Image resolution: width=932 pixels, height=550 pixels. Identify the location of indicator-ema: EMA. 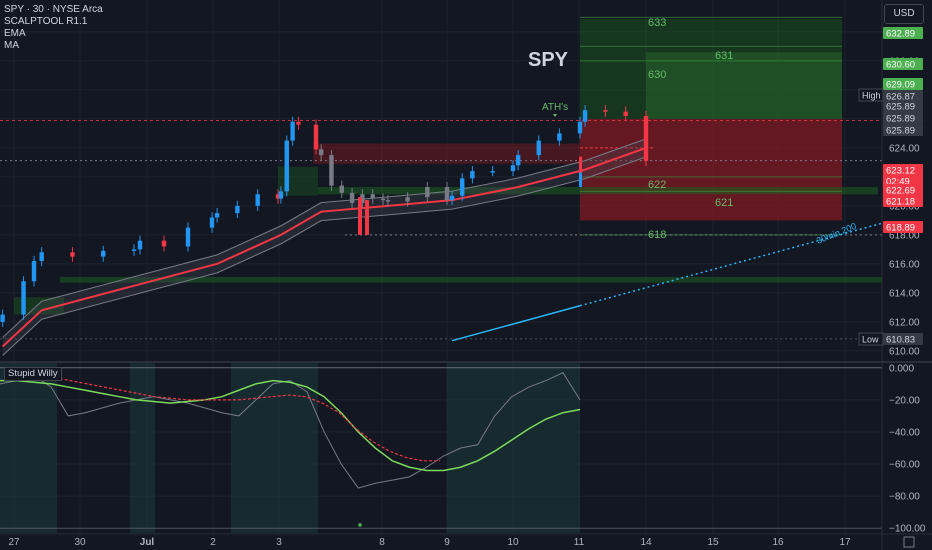
(15, 33).